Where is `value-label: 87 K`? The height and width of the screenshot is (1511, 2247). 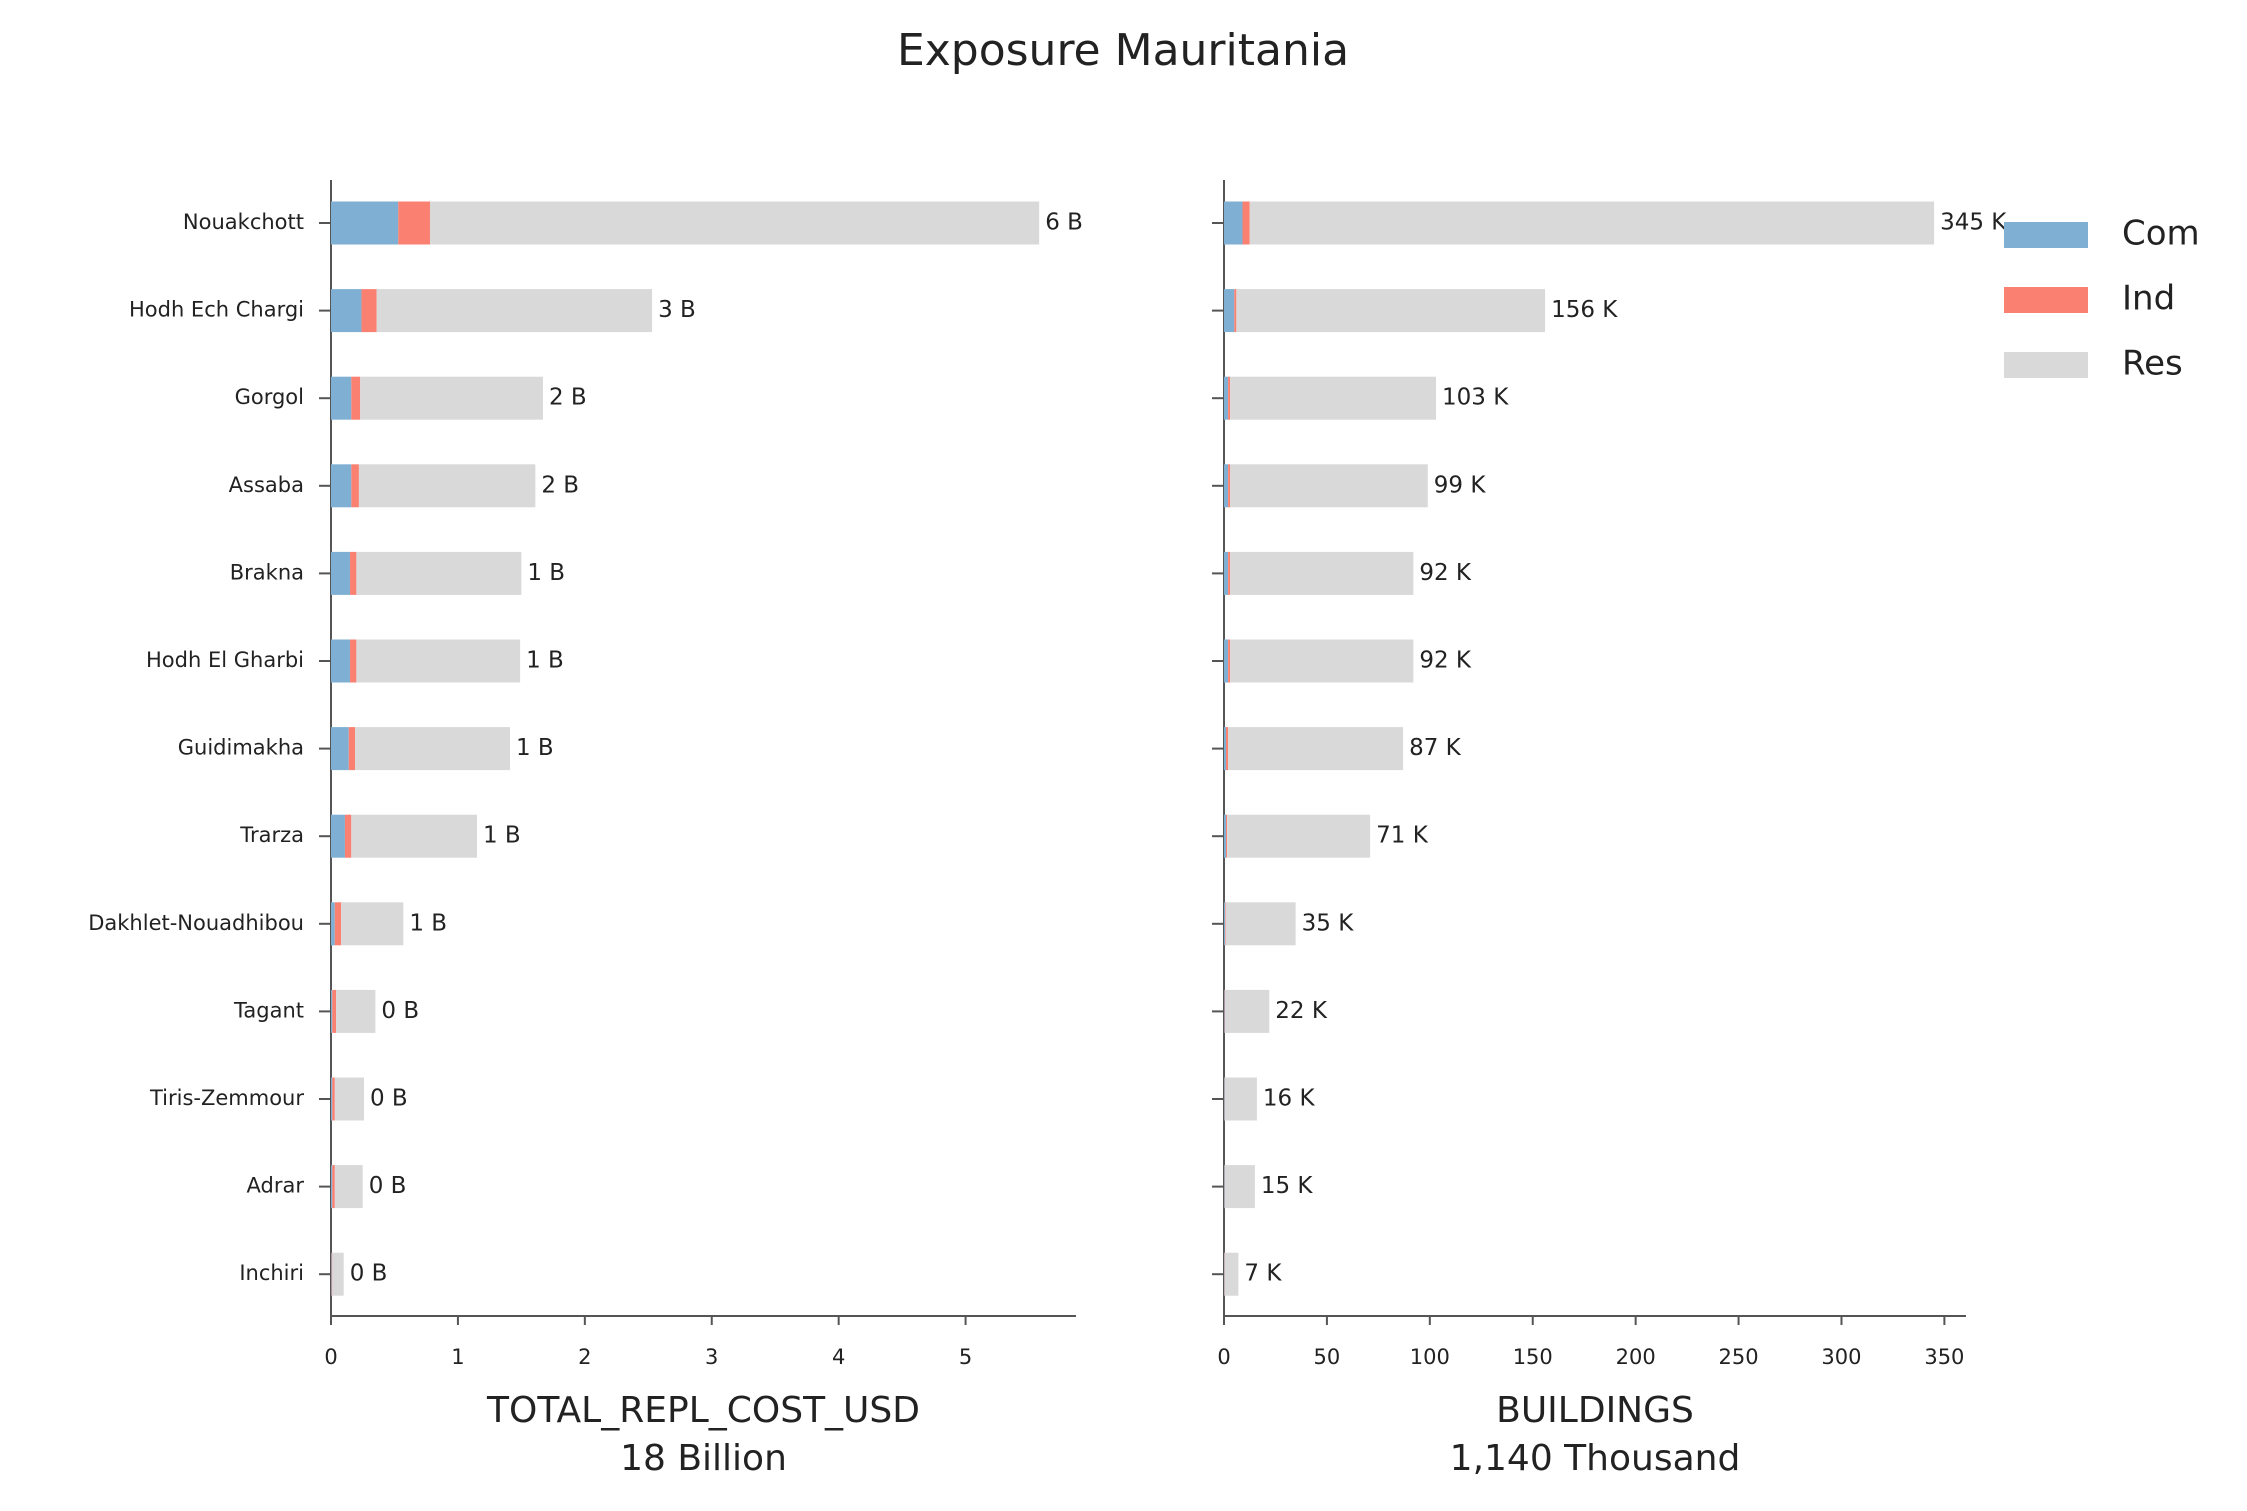 value-label: 87 K is located at coordinates (1435, 748).